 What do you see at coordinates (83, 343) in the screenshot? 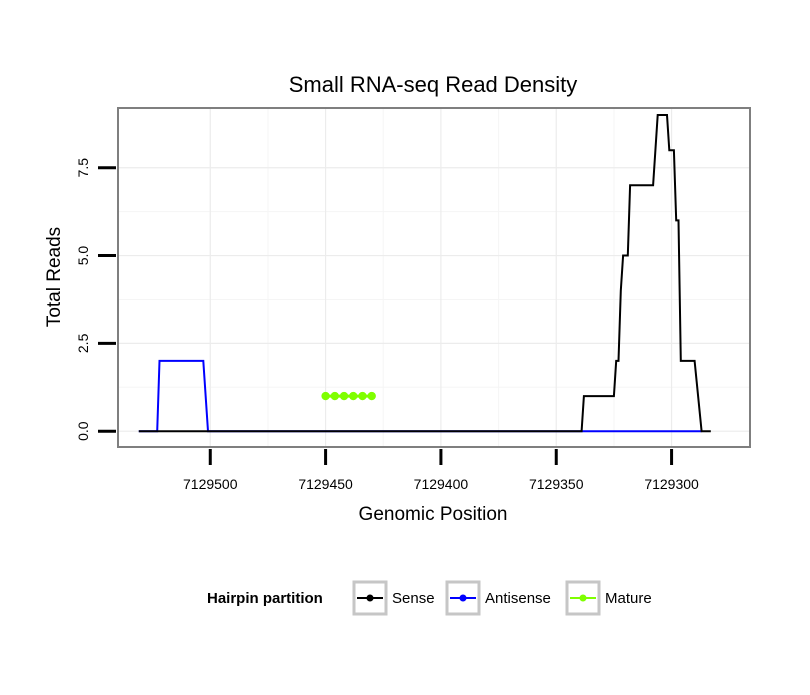
I see `y-tick-label: 2.5` at bounding box center [83, 343].